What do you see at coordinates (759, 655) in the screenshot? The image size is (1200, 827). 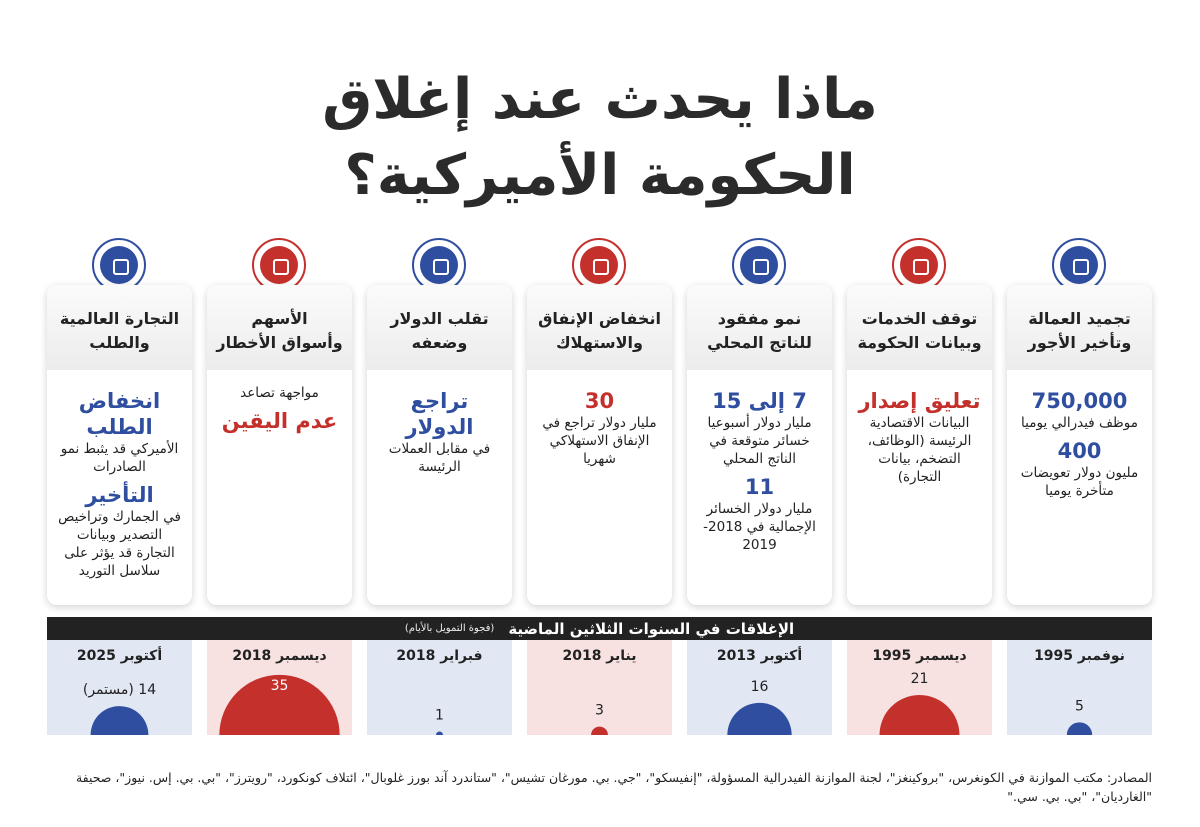 I see `date-label: أكتوبر 2013` at bounding box center [759, 655].